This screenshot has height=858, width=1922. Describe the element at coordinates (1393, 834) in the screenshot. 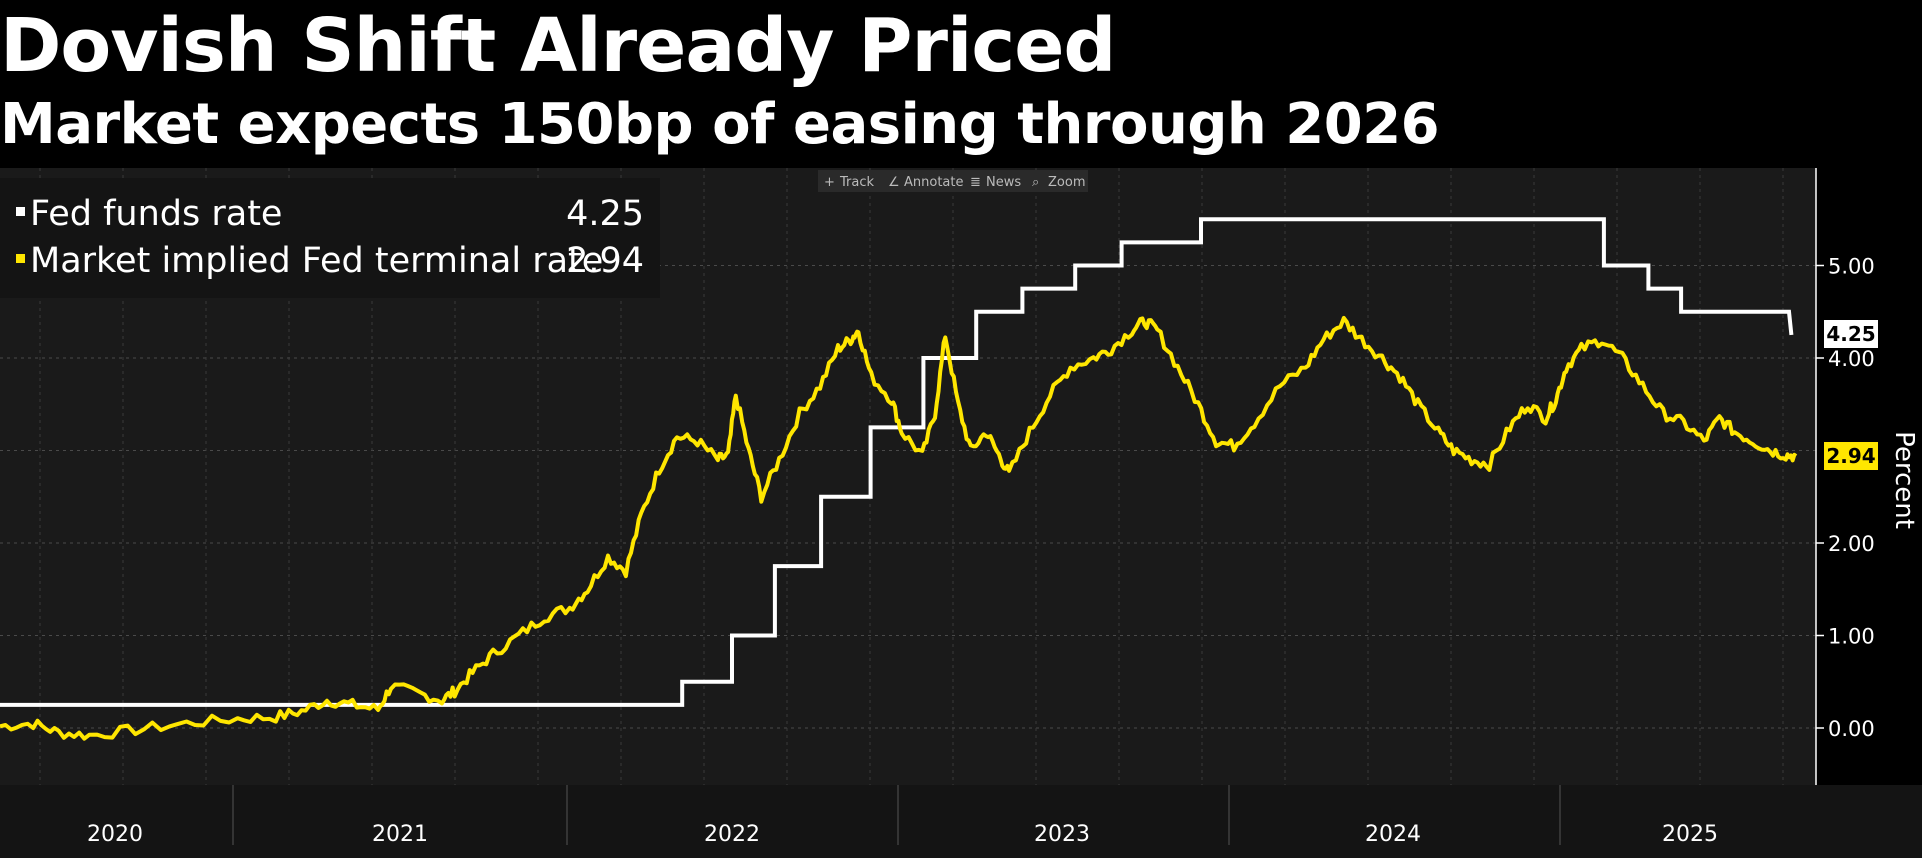

I see `x-tick-label: 2024` at that location.